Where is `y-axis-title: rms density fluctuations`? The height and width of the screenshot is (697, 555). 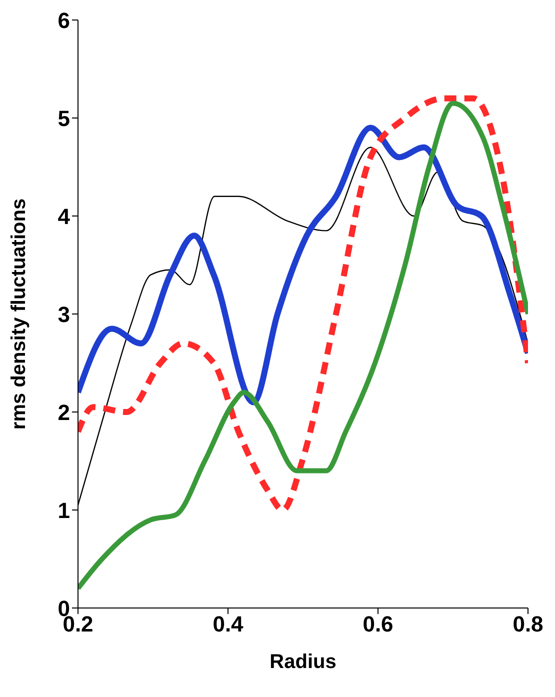
y-axis-title: rms density fluctuations is located at coordinates (19, 314).